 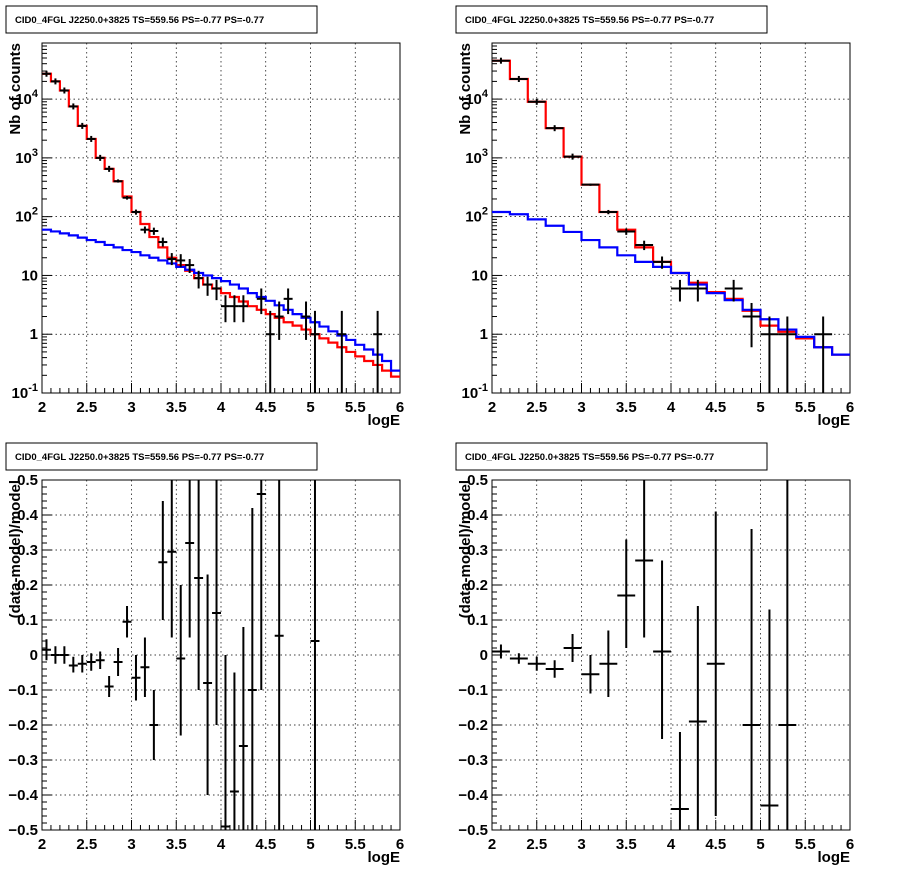 What do you see at coordinates (477, 620) in the screenshot?
I see `y-tick-label: 0.1` at bounding box center [477, 620].